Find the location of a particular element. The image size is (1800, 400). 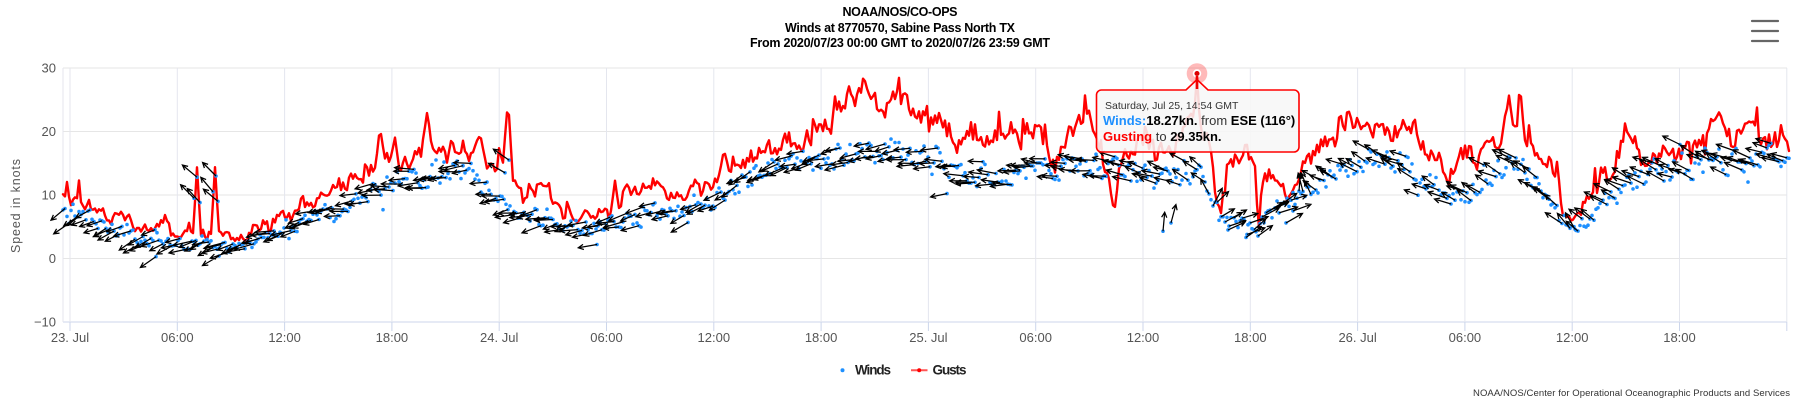

svg-text: 20 is located at coordinates (49, 131).